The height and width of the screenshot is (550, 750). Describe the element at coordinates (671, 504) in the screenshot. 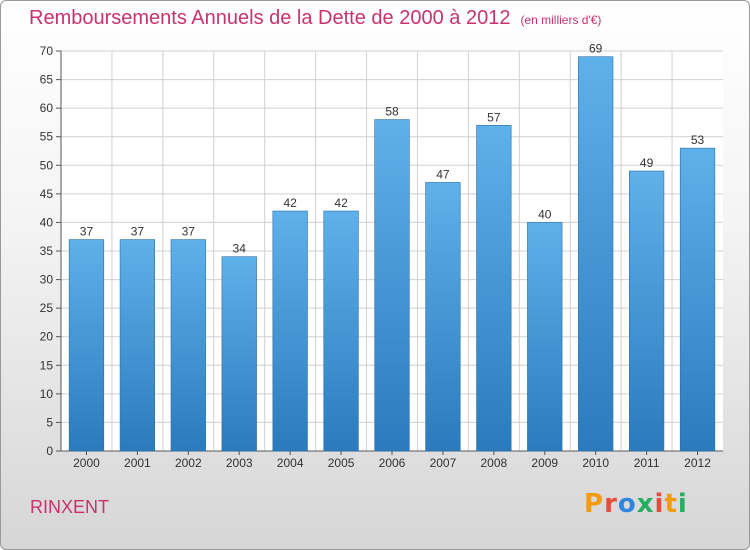

I see `logo-letter: t` at that location.